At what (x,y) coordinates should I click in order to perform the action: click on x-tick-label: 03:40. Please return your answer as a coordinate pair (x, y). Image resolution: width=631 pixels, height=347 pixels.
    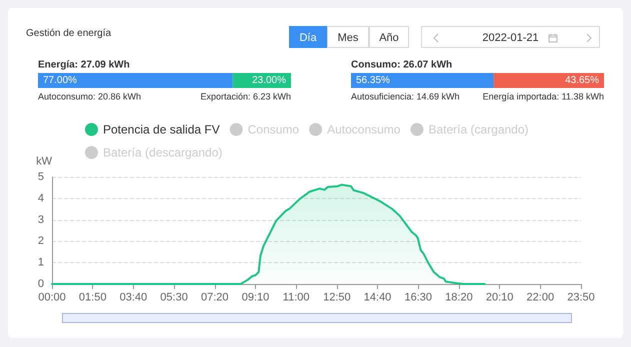
    Looking at the image, I should click on (134, 298).